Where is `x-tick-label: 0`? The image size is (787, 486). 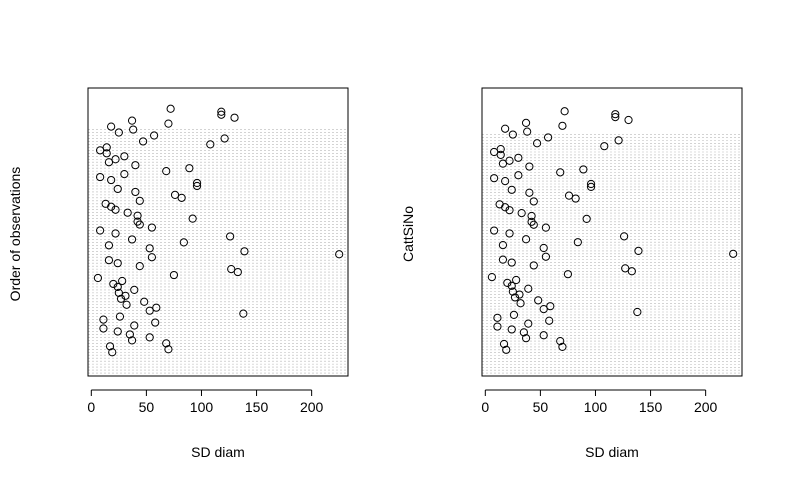 x-tick-label: 0 is located at coordinates (91, 407).